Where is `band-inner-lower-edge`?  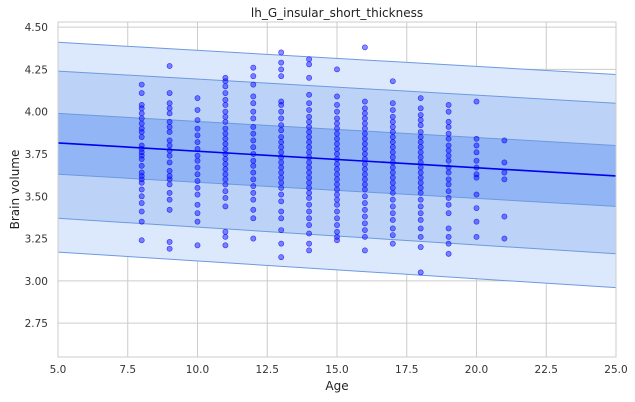 band-inner-lower-edge is located at coordinates (337, 190).